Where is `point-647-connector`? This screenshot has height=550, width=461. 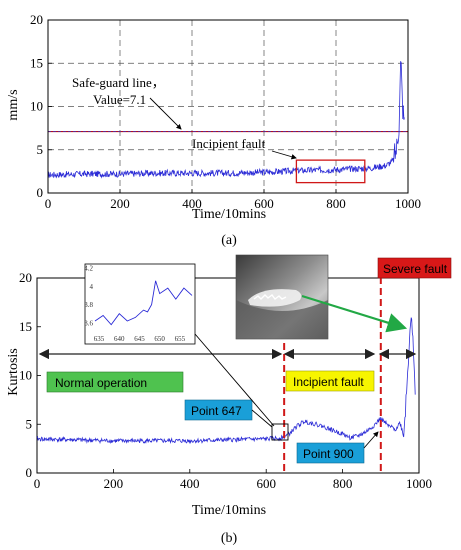 point-647-connector is located at coordinates (262, 418).